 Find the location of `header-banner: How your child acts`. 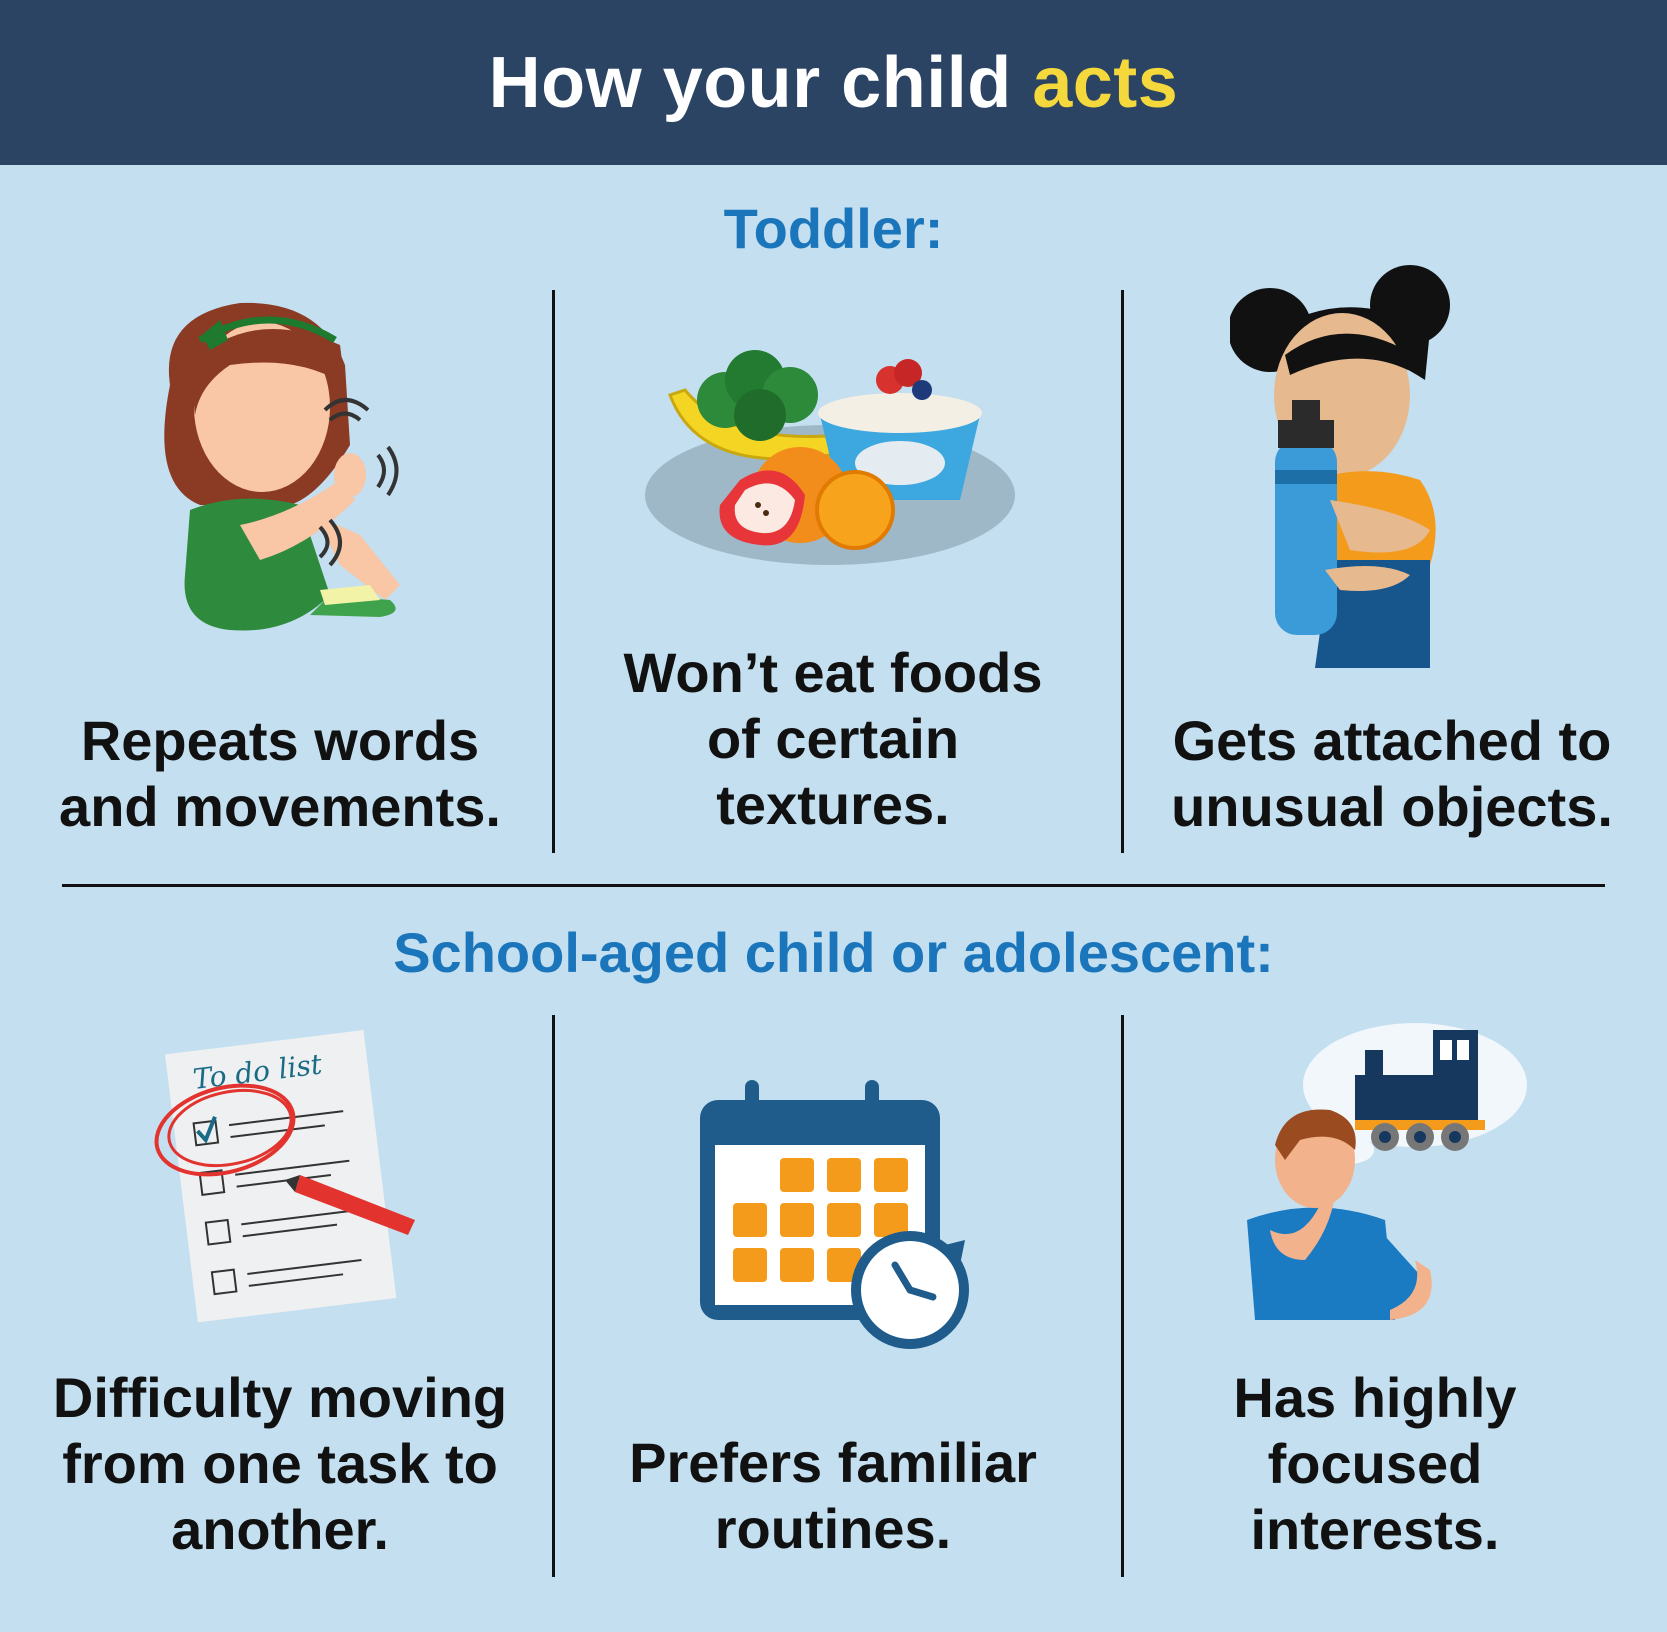

header-banner: How your child acts is located at coordinates (833, 82).